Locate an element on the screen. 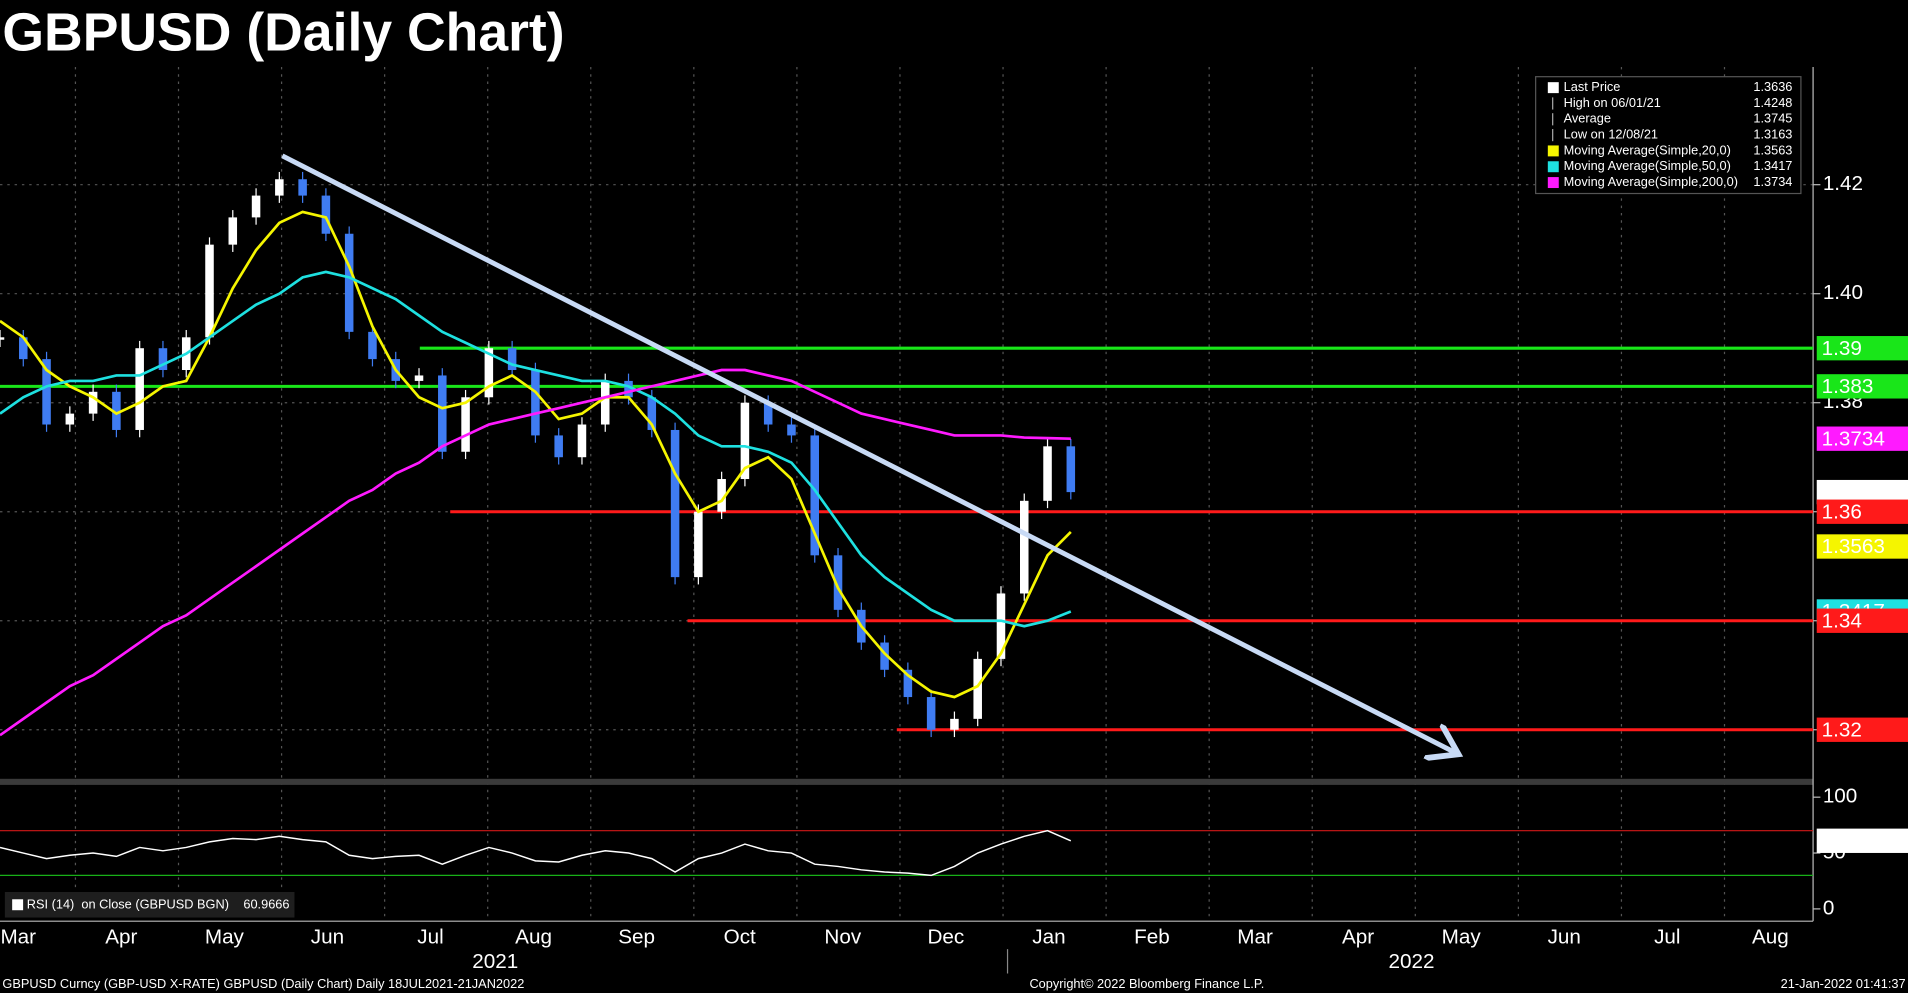 This screenshot has height=993, width=1908. value-tag-label: 1.383 is located at coordinates (1848, 386).